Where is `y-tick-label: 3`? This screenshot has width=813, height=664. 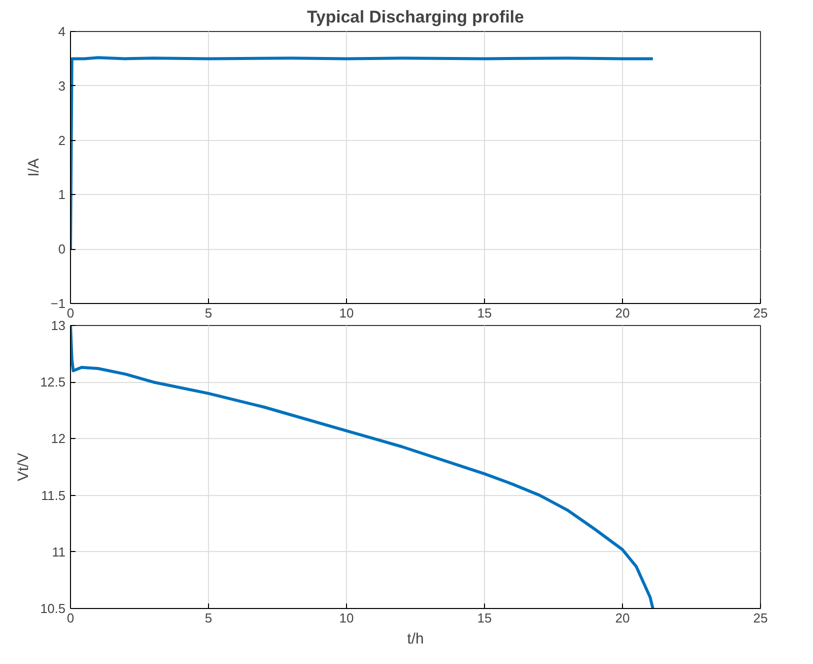
y-tick-label: 3 is located at coordinates (62, 86).